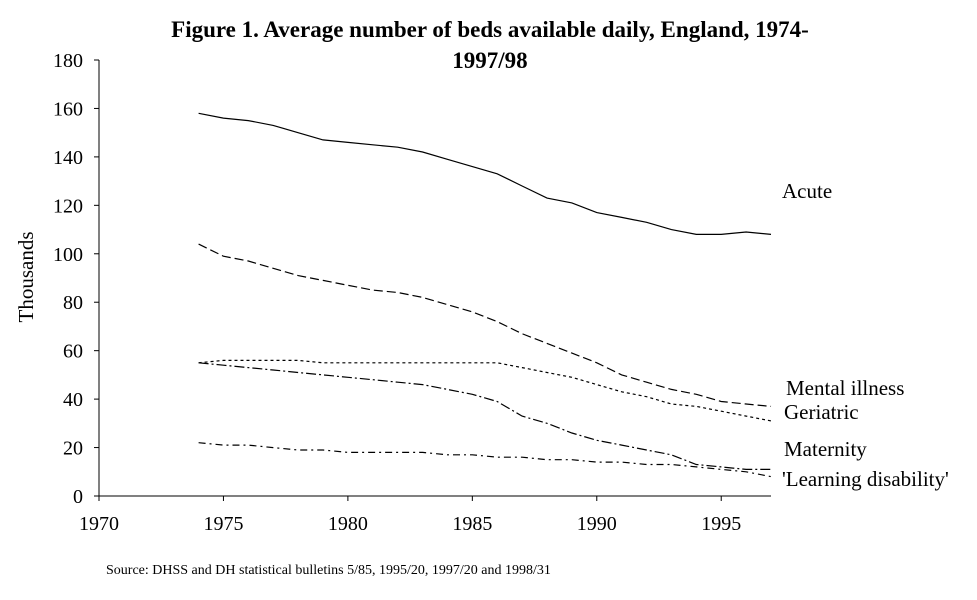  What do you see at coordinates (73, 352) in the screenshot?
I see `y-tick-label: 60` at bounding box center [73, 352].